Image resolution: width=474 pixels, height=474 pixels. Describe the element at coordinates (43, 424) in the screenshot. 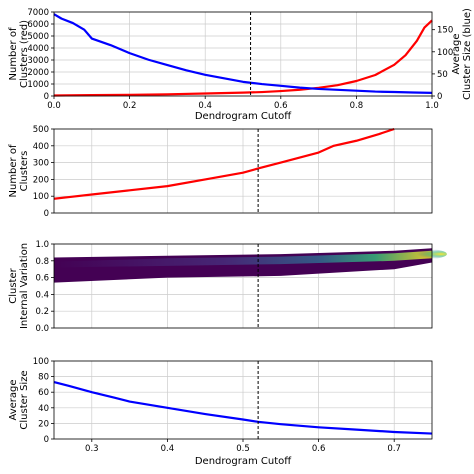

I see `y-tick-label: 20` at that location.